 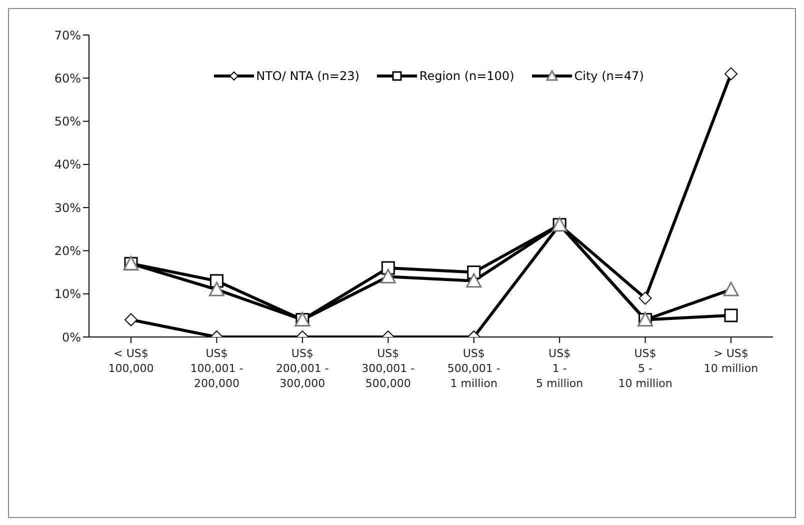 I want to click on y-tick-label: 30%, so click(x=67, y=207).